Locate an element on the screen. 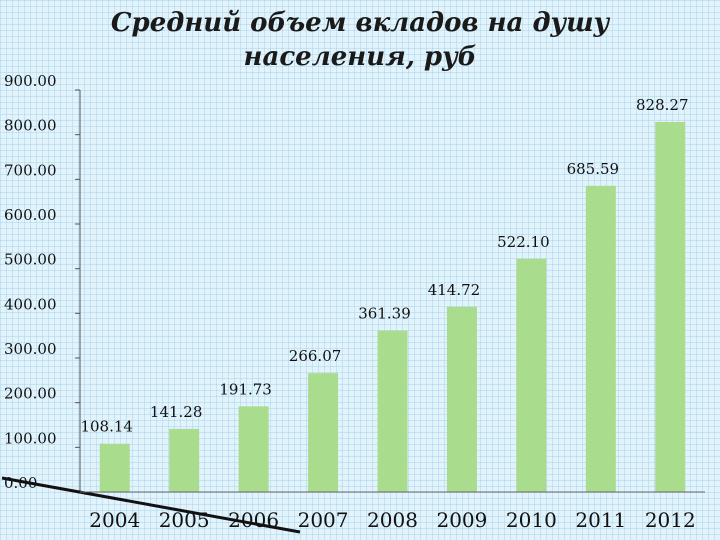 The image size is (720, 540). x-tick-label-2012: 2012 is located at coordinates (670, 520).